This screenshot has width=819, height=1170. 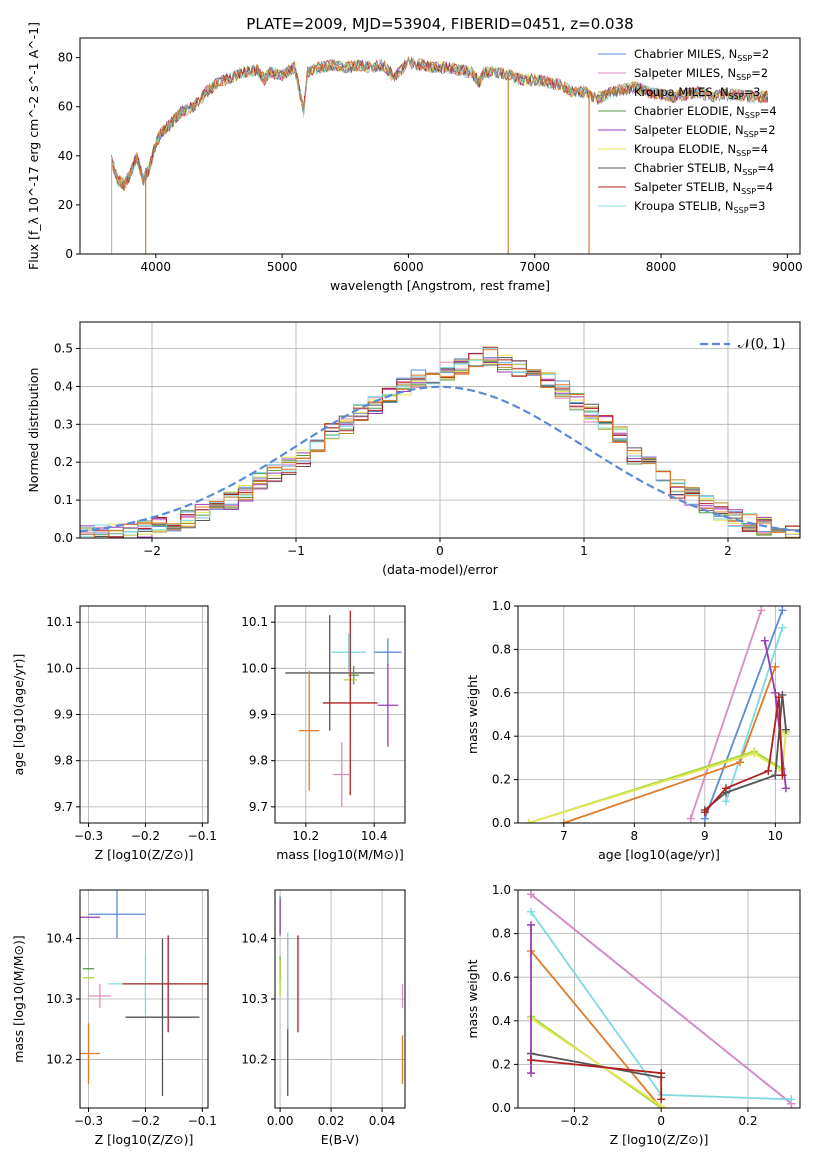 What do you see at coordinates (728, 551) in the screenshot?
I see `x-tick-label: 2` at bounding box center [728, 551].